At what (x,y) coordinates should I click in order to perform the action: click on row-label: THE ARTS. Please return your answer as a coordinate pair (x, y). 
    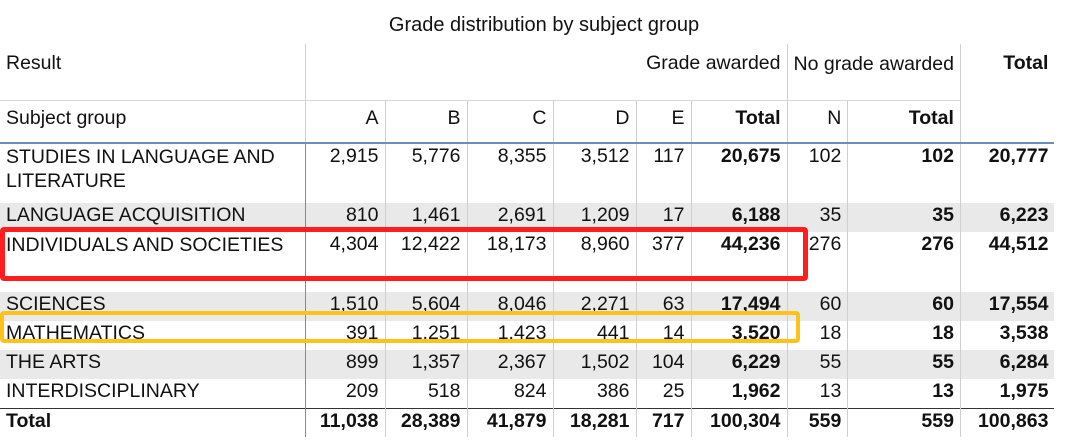
    Looking at the image, I should click on (153, 364).